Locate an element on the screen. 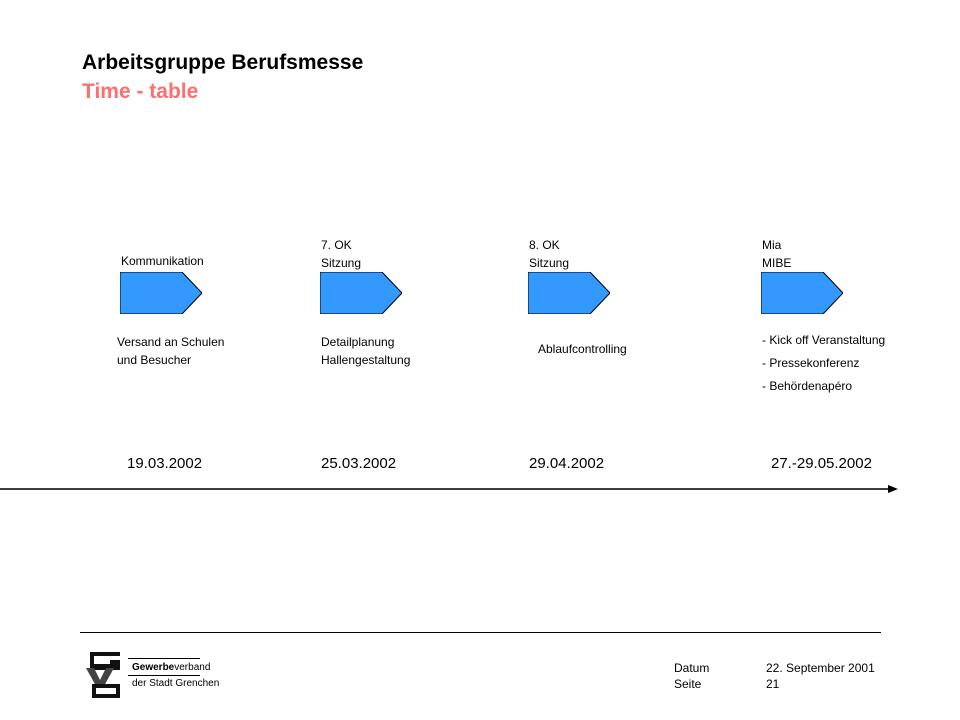 The image size is (960, 720). milestone-3-pentagon is located at coordinates (569, 293).